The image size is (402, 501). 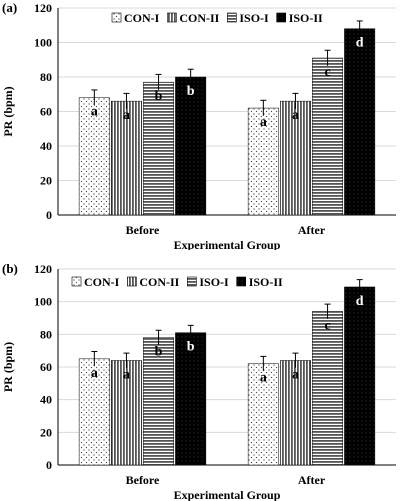 I want to click on panel-label: (b), so click(x=10, y=268).